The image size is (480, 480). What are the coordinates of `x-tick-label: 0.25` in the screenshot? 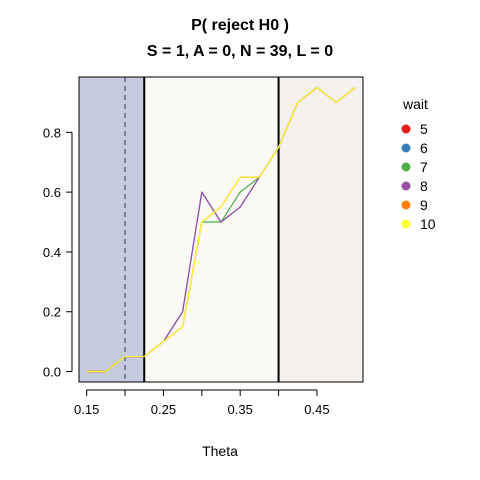 It's located at (163, 409).